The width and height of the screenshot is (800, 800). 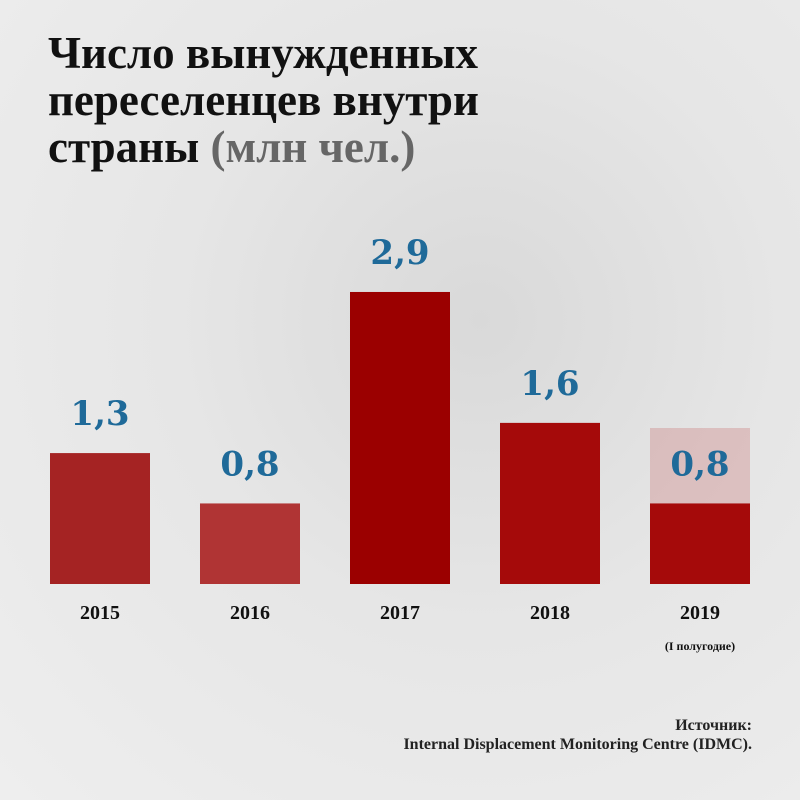 What do you see at coordinates (700, 646) in the screenshot?
I see `x-tick-note: (I полугодие)` at bounding box center [700, 646].